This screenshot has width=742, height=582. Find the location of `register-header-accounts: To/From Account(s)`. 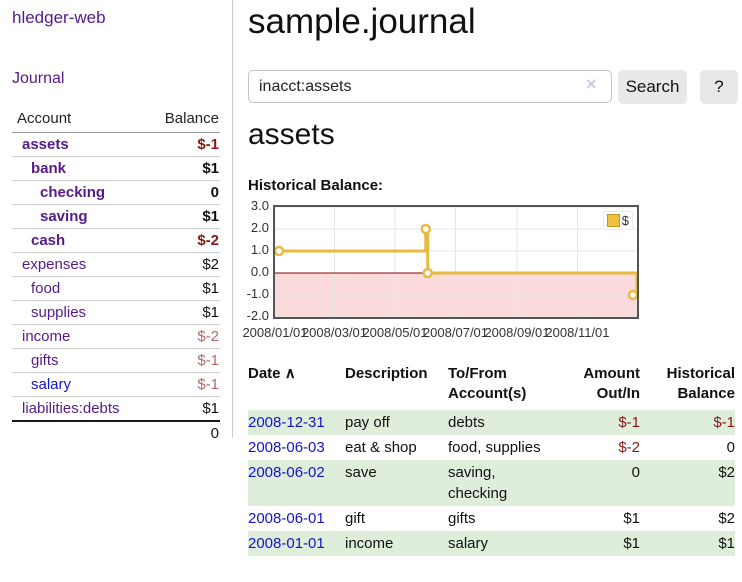

register-header-accounts: To/From Account(s) is located at coordinates (487, 383).